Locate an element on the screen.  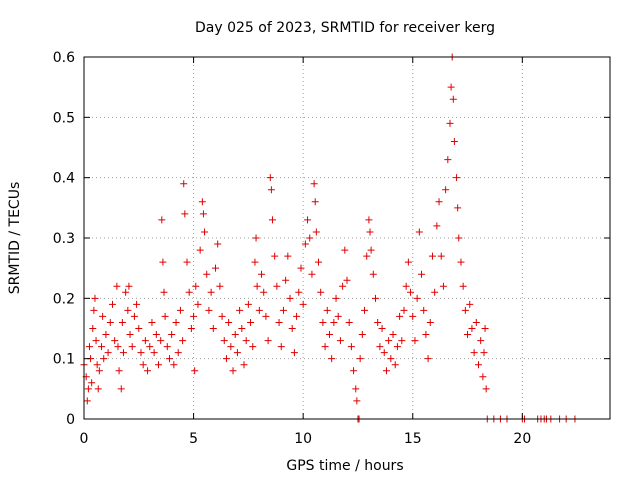
x-tick-label: 15 is located at coordinates (413, 439).